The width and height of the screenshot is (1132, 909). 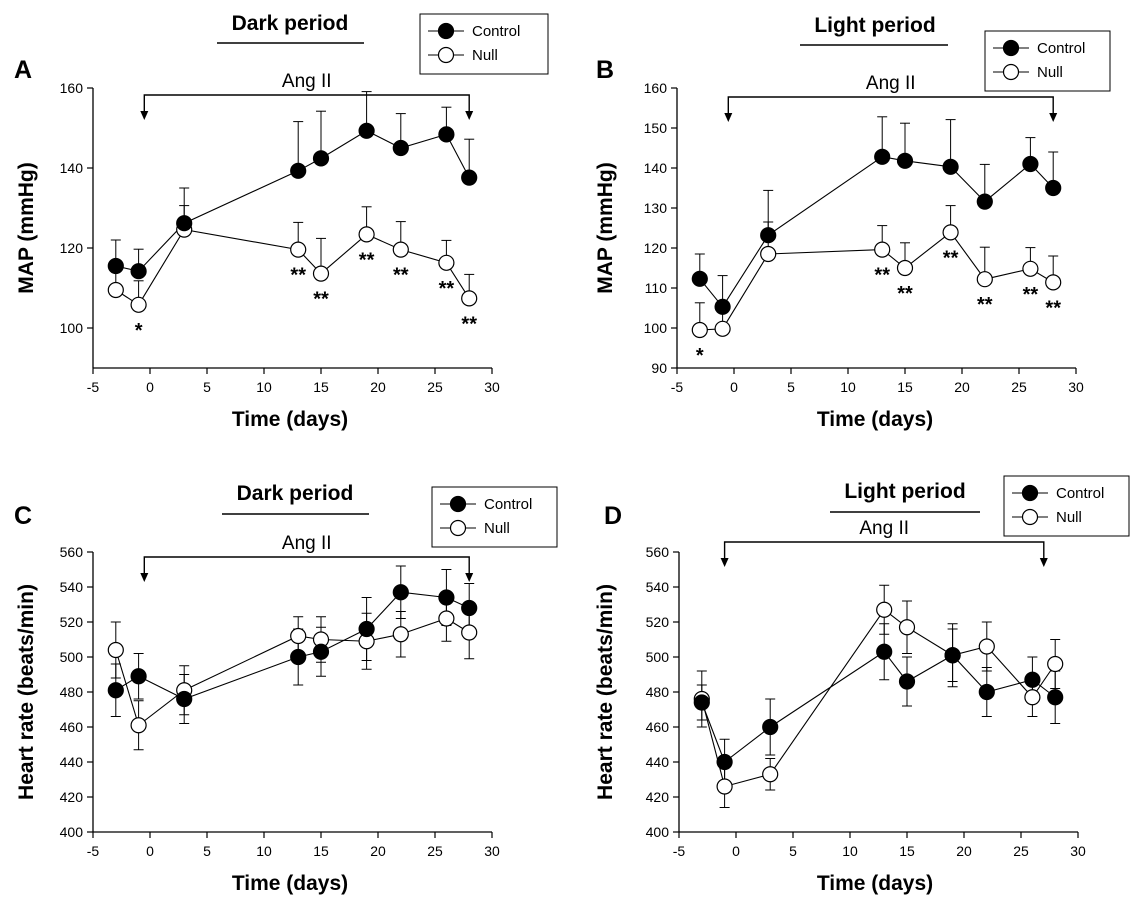 What do you see at coordinates (658, 692) in the screenshot?
I see `y-tick-label: 480` at bounding box center [658, 692].